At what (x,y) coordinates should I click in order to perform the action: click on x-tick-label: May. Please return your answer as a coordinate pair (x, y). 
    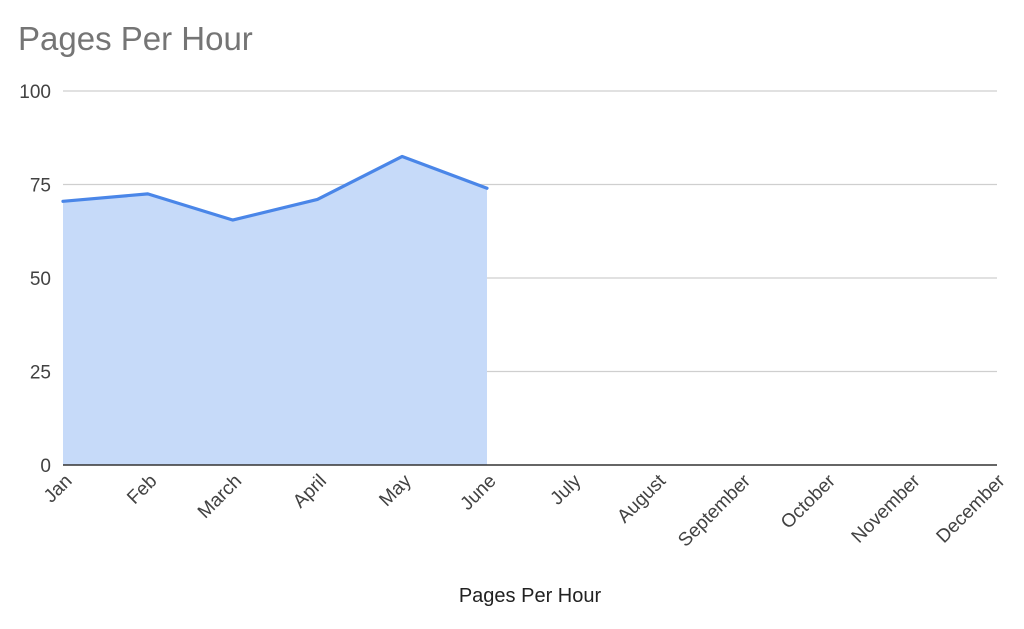
    Looking at the image, I should click on (395, 490).